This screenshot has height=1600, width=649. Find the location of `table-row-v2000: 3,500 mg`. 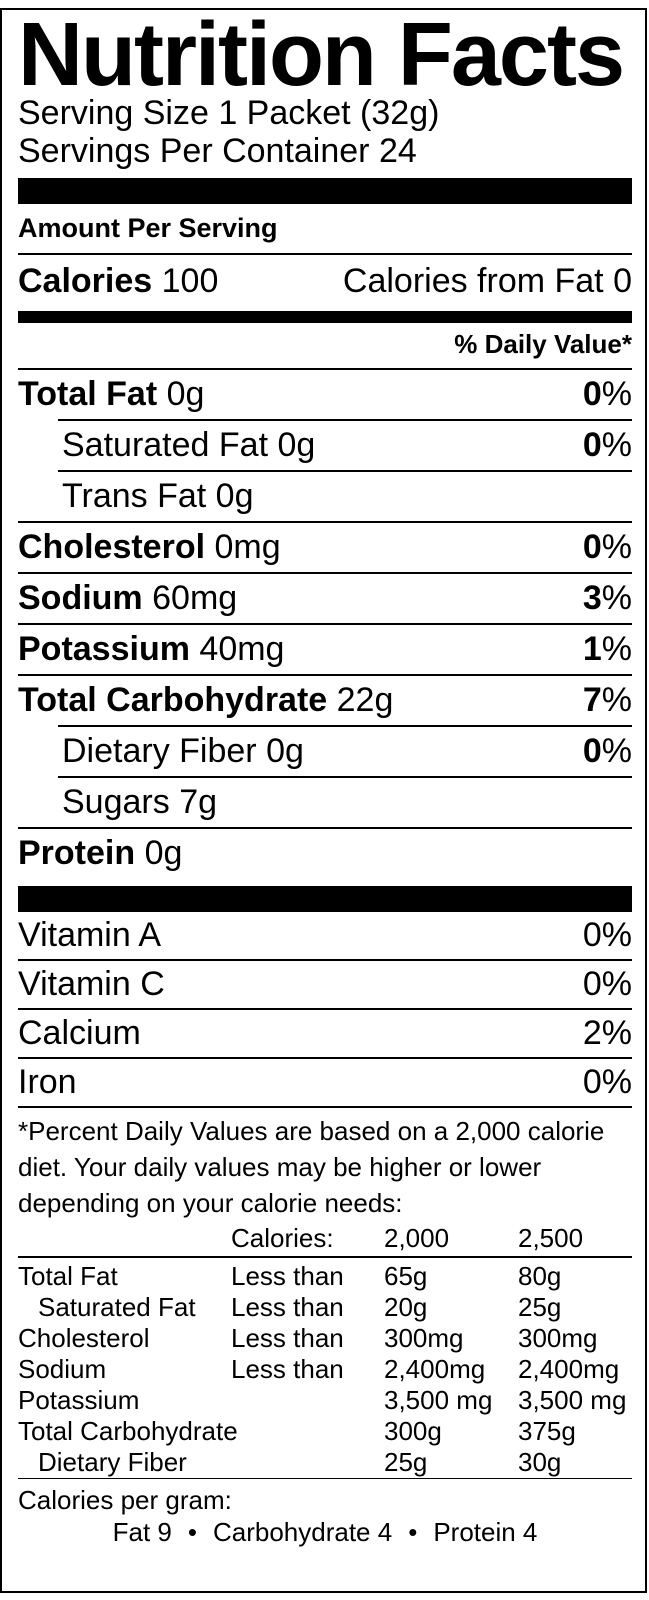

table-row-v2000: 3,500 mg is located at coordinates (438, 1400).